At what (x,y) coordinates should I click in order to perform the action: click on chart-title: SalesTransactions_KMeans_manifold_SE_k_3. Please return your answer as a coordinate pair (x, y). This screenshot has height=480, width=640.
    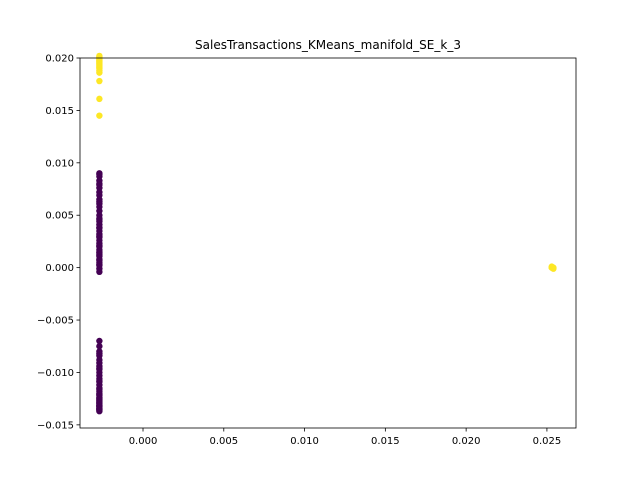
    Looking at the image, I should click on (328, 45).